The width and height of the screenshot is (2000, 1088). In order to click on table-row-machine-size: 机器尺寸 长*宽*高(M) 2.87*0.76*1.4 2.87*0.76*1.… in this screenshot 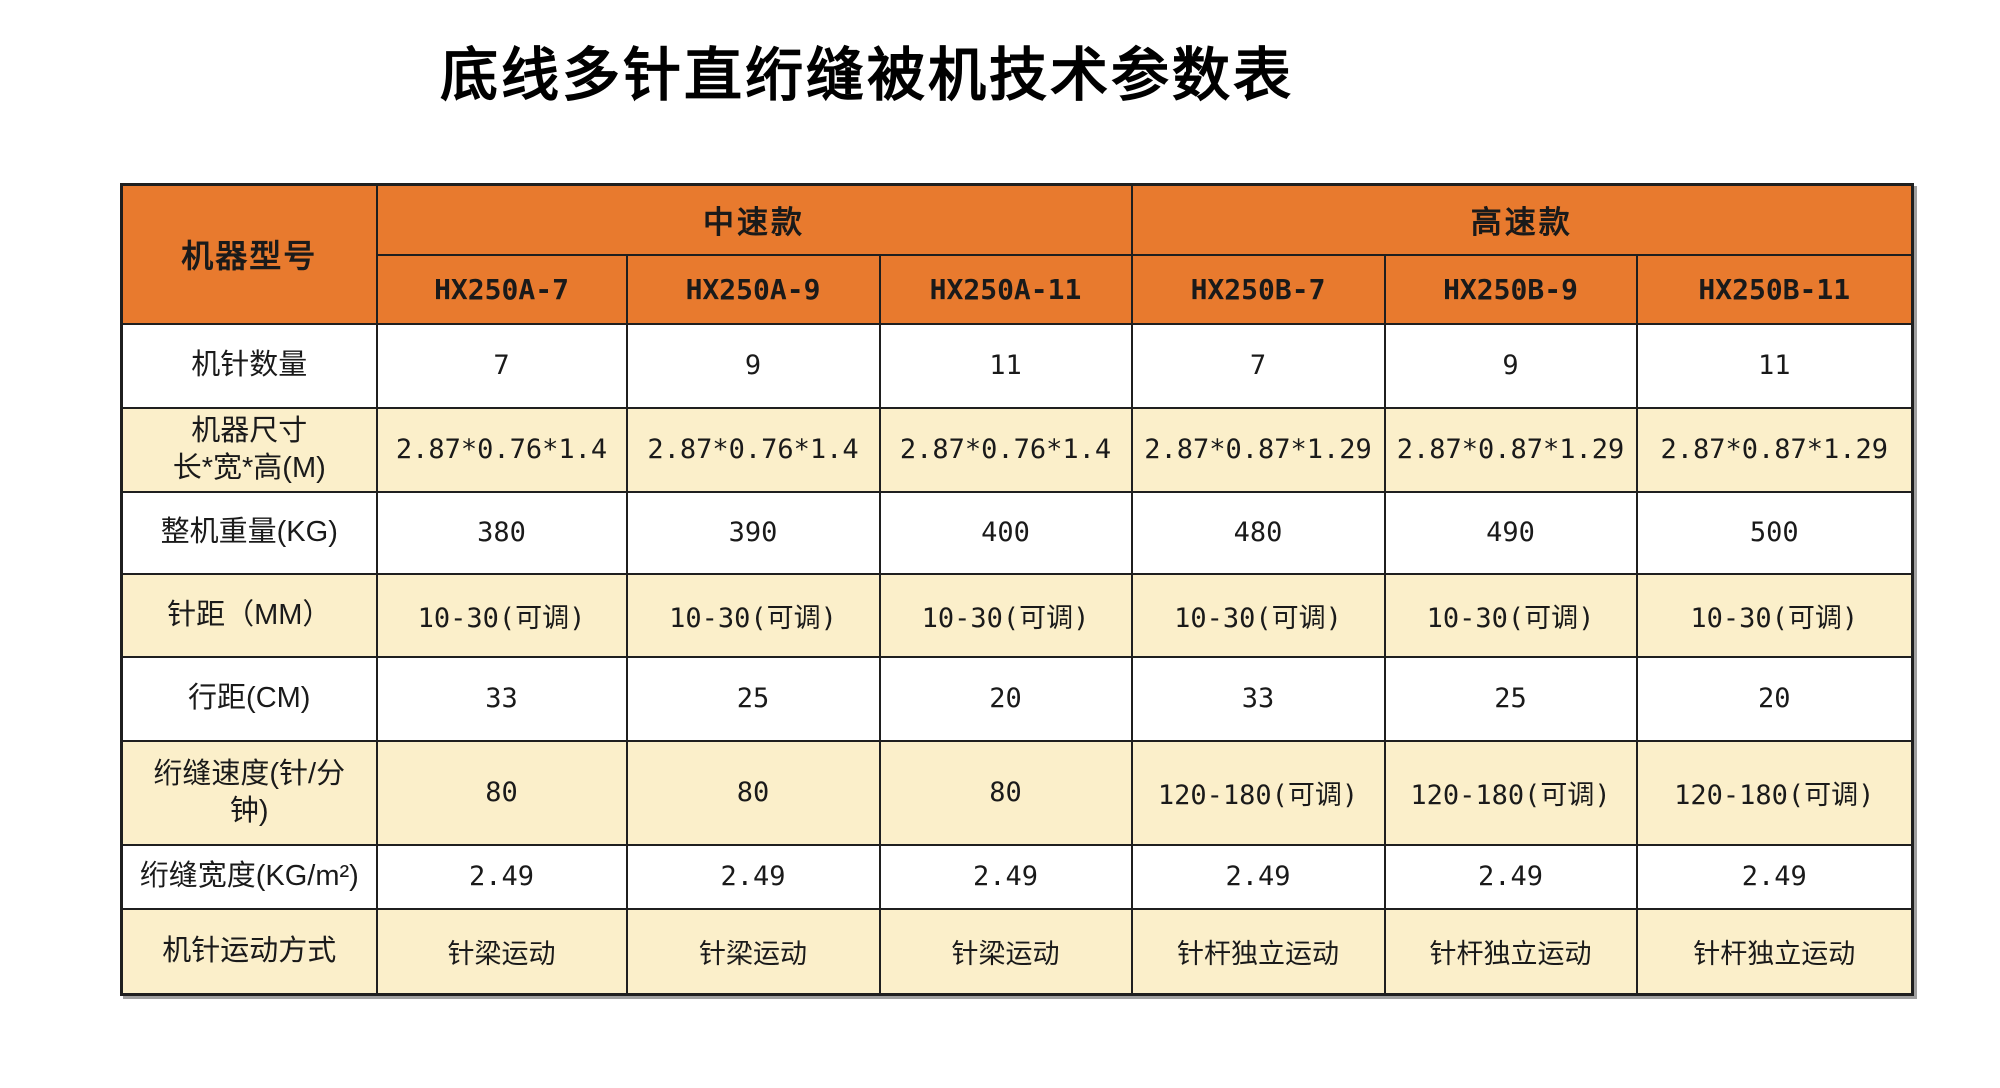, I will do `click(1017, 449)`.